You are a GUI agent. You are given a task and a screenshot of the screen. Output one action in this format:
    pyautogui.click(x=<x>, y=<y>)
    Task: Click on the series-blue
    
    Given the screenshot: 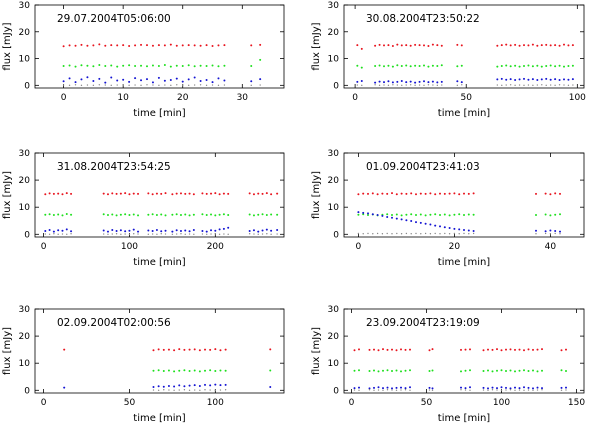 What is the action you would take?
    pyautogui.click(x=465, y=80)
    